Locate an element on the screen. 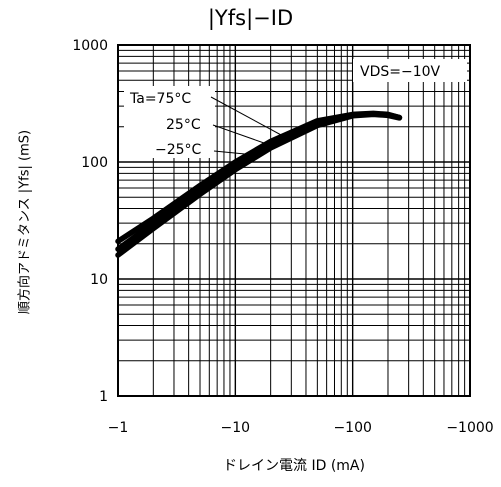 This screenshot has height=487, width=501. y-tick-label: 1000 is located at coordinates (90, 46).